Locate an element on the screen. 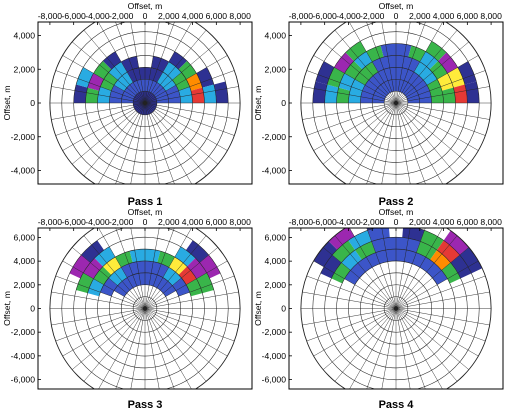  center-marker is located at coordinates (396, 308).